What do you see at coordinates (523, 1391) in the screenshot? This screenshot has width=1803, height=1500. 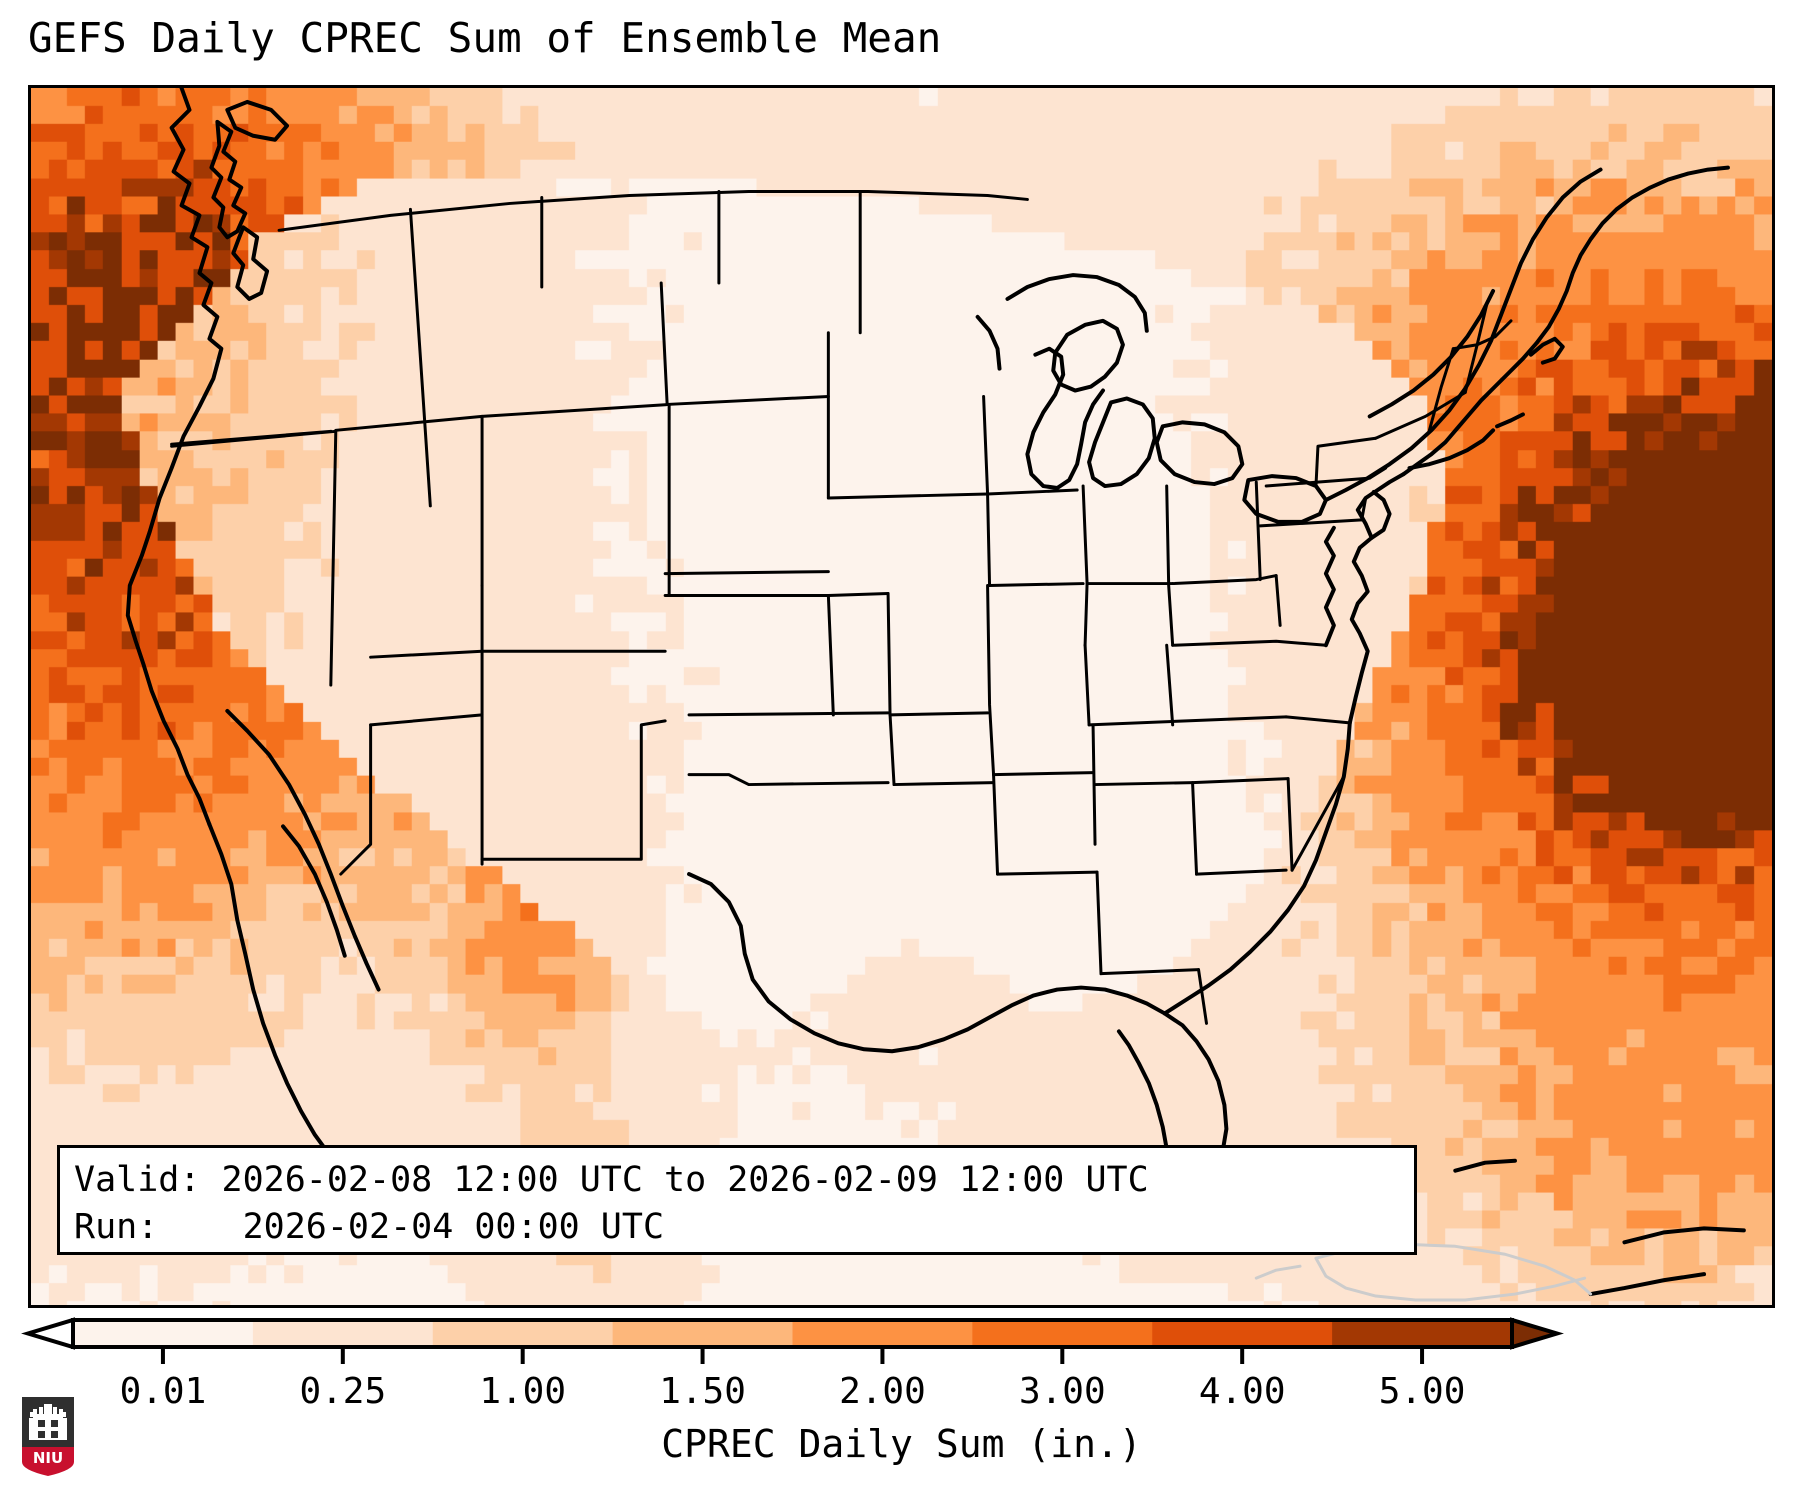 I see `colorbar-tick-label: 1.00` at bounding box center [523, 1391].